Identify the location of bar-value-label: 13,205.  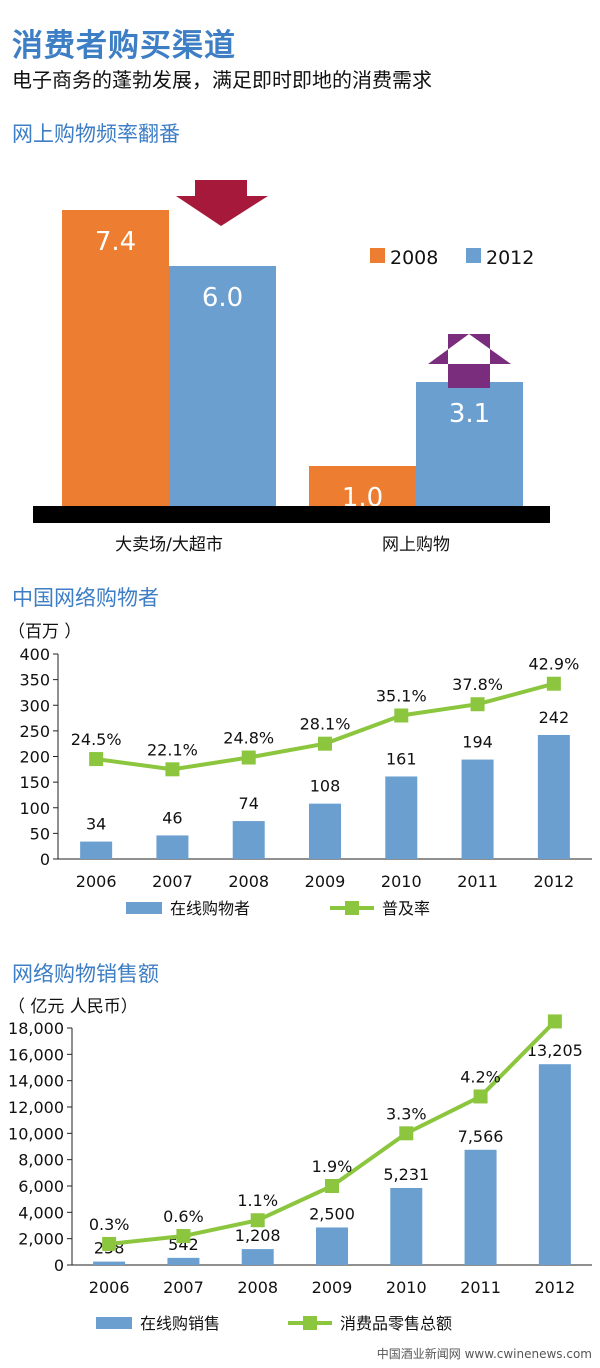
(555, 1050).